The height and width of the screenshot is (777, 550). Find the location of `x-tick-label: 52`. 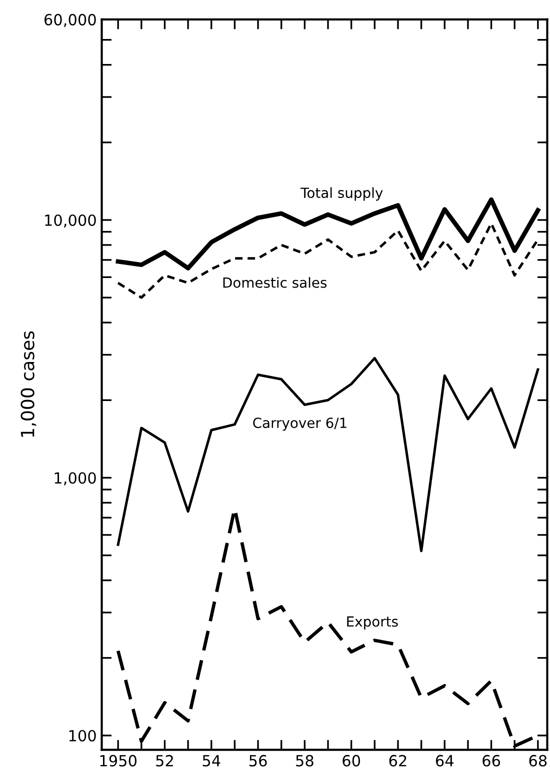

x-tick-label: 52 is located at coordinates (164, 760).